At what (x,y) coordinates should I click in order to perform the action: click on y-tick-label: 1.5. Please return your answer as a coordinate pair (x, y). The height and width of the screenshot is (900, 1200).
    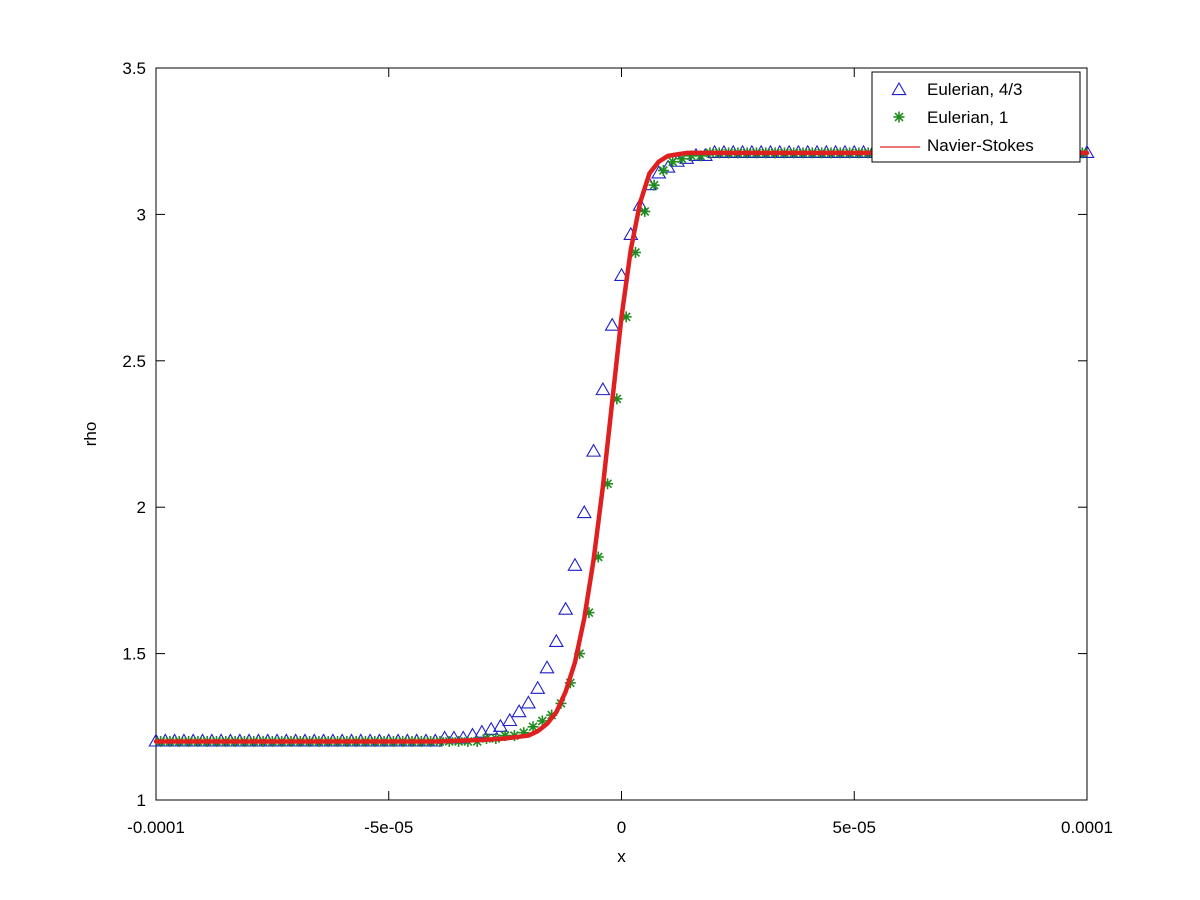
    Looking at the image, I should click on (134, 654).